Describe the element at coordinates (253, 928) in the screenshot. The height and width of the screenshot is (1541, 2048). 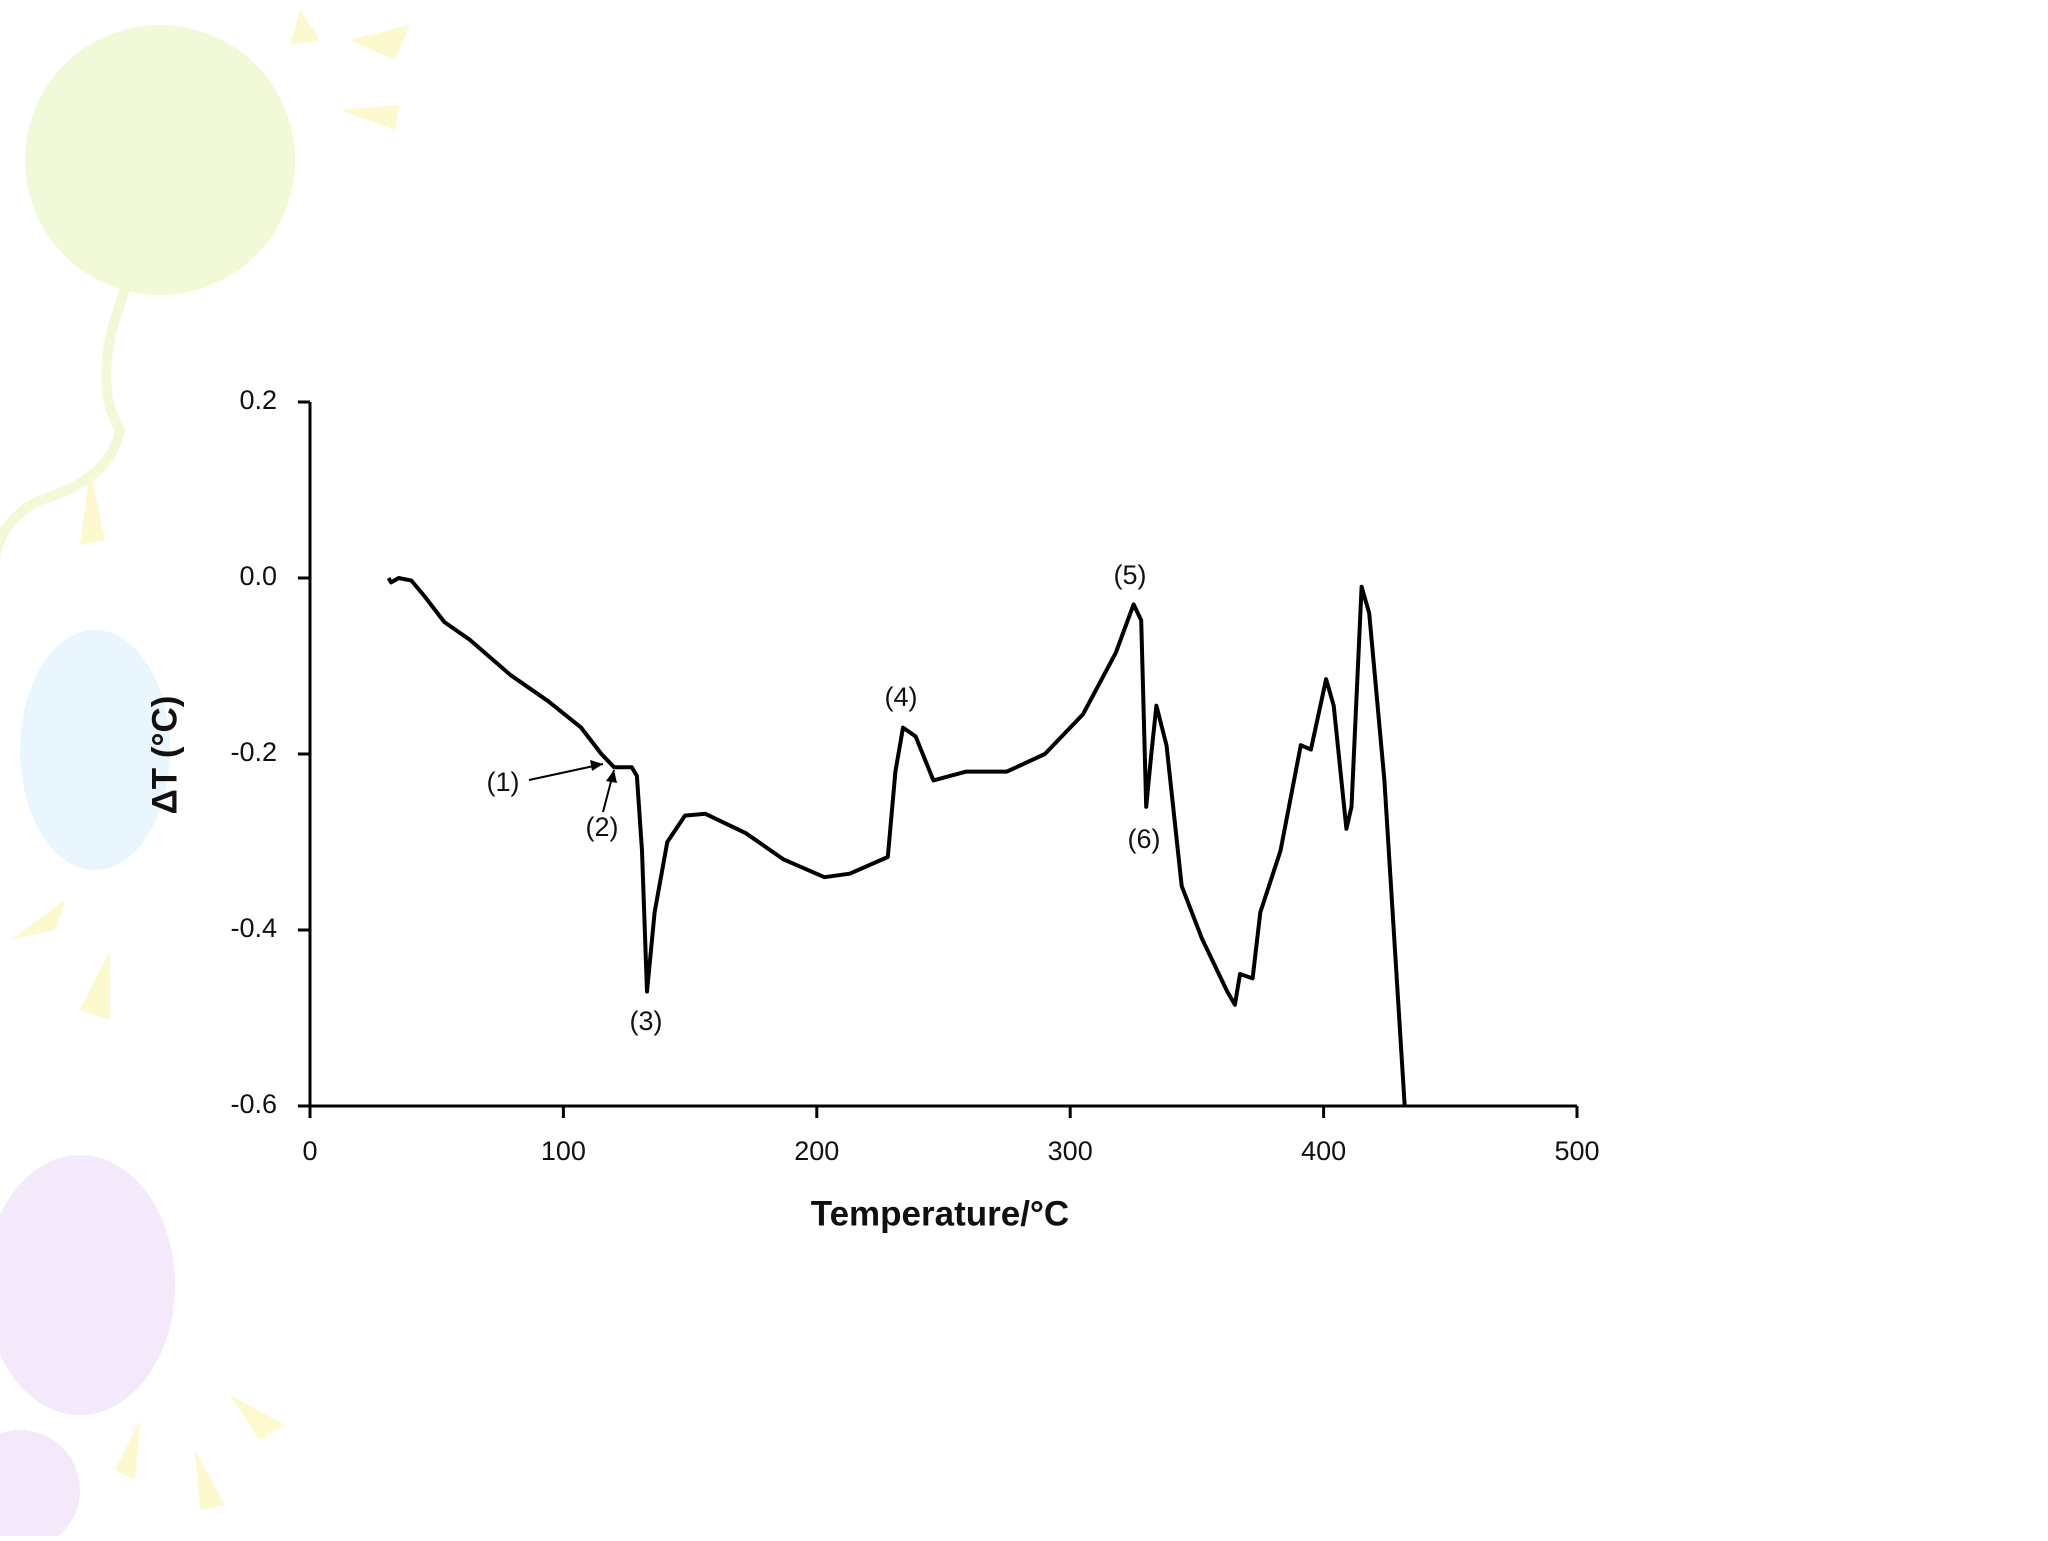
I see `y-tick-label: -0.4` at that location.